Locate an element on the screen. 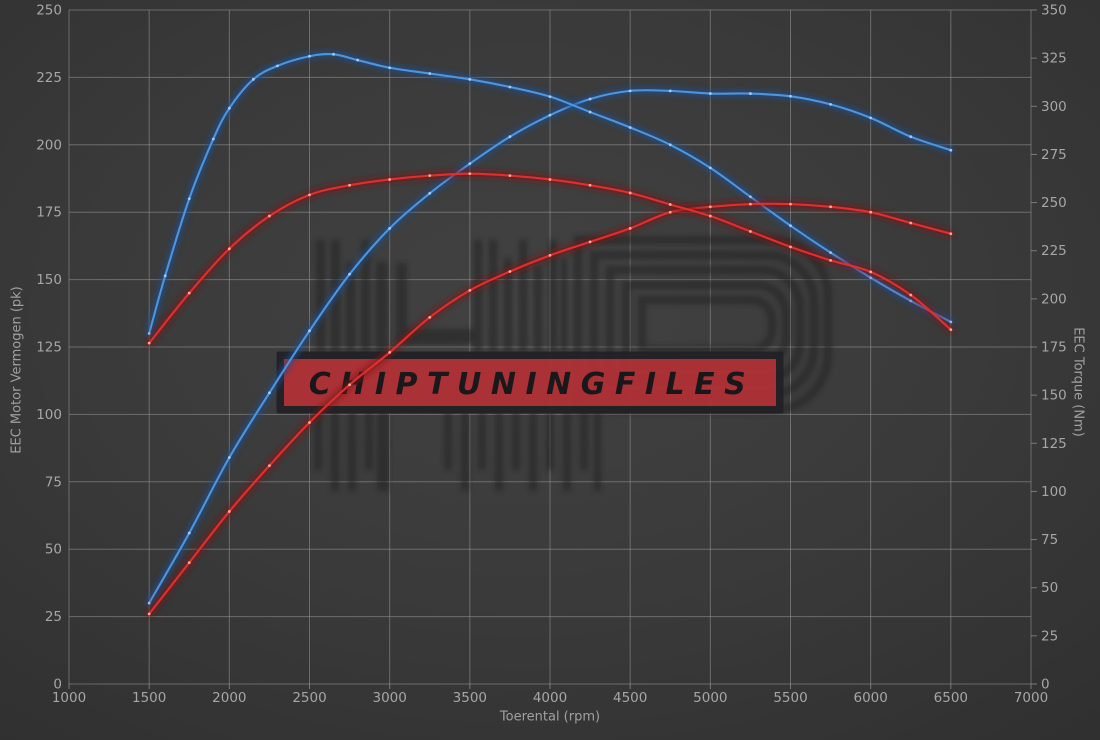 The image size is (1100, 740). svg-text: 4000 is located at coordinates (550, 698).